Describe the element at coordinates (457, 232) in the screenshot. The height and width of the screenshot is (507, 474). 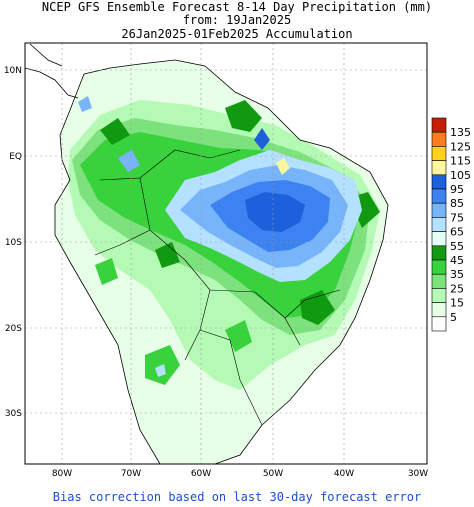
I see `legend-label: 65` at that location.